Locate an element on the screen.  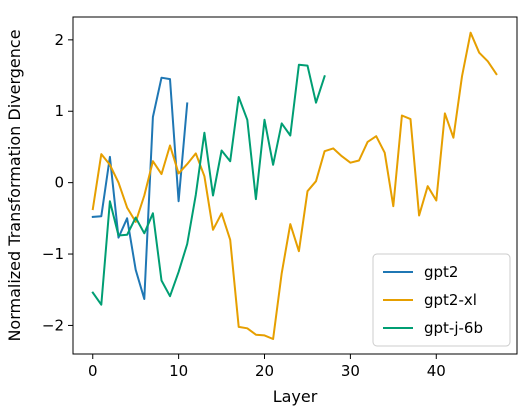
legend-label-gpt-j-6b: gpt-j-6b is located at coordinates (453, 328).